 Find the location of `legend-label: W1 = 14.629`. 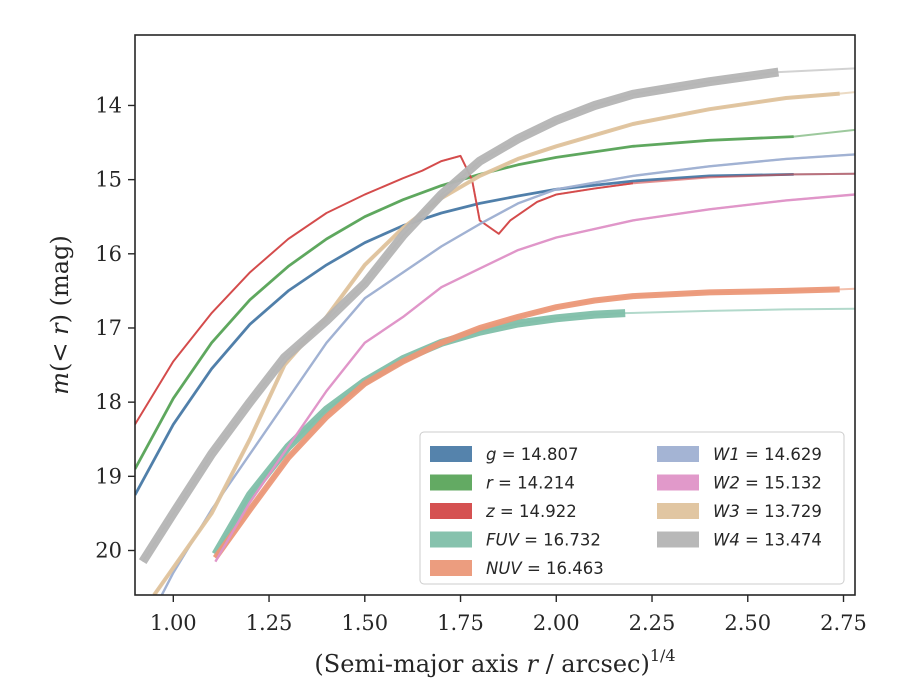

legend-label: W1 = 14.629 is located at coordinates (767, 454).